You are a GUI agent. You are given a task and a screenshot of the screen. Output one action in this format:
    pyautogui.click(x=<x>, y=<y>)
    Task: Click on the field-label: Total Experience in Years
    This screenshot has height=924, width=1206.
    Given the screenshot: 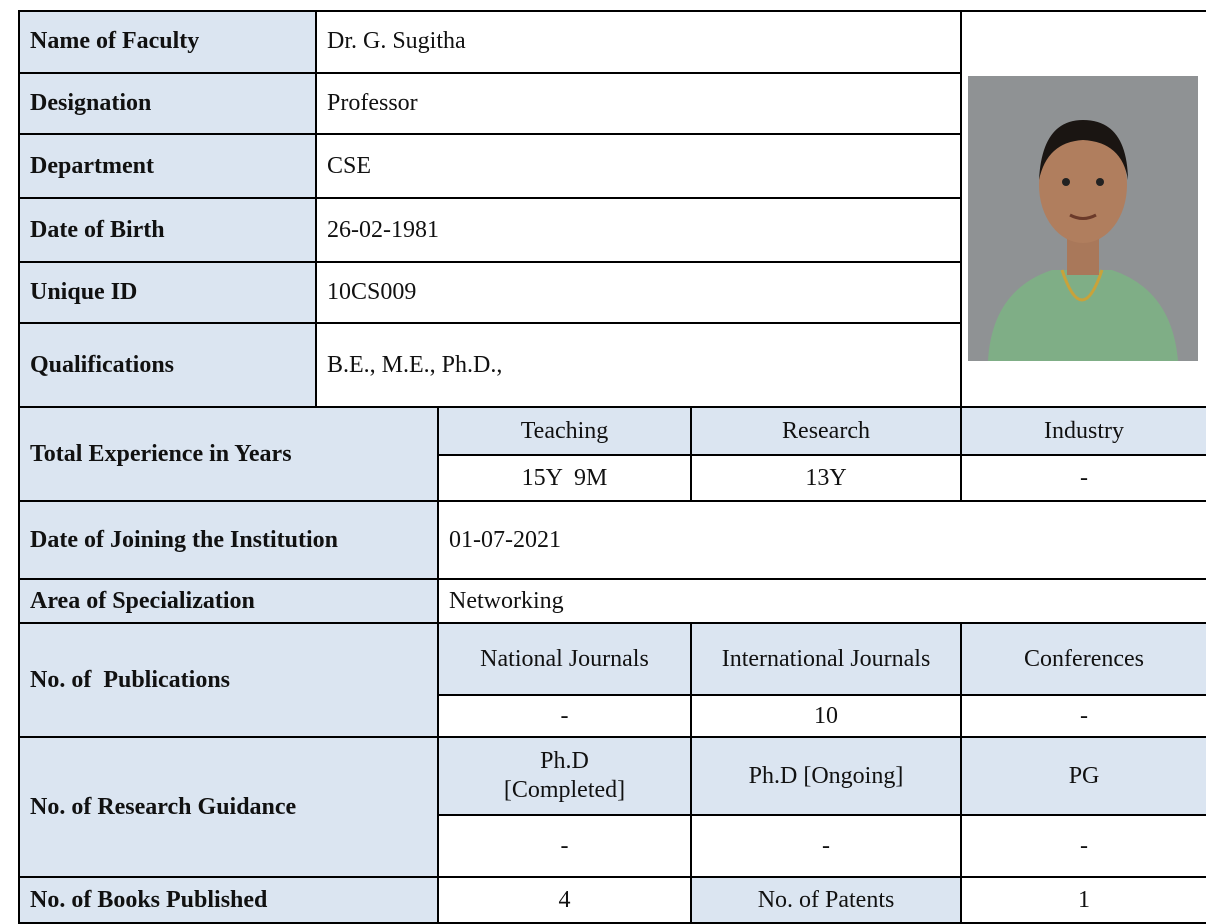 What is the action you would take?
    pyautogui.click(x=228, y=454)
    